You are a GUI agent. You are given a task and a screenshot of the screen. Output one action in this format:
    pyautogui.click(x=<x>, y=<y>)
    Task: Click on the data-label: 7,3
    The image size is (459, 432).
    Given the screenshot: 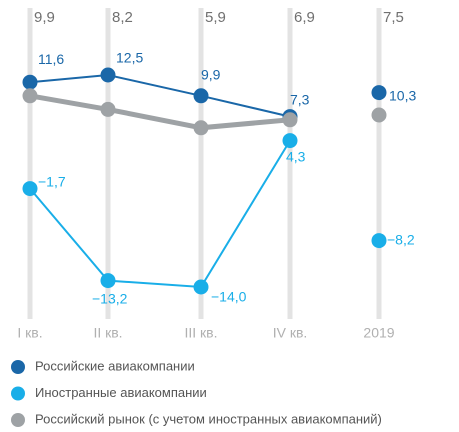 What is the action you would take?
    pyautogui.click(x=300, y=99)
    